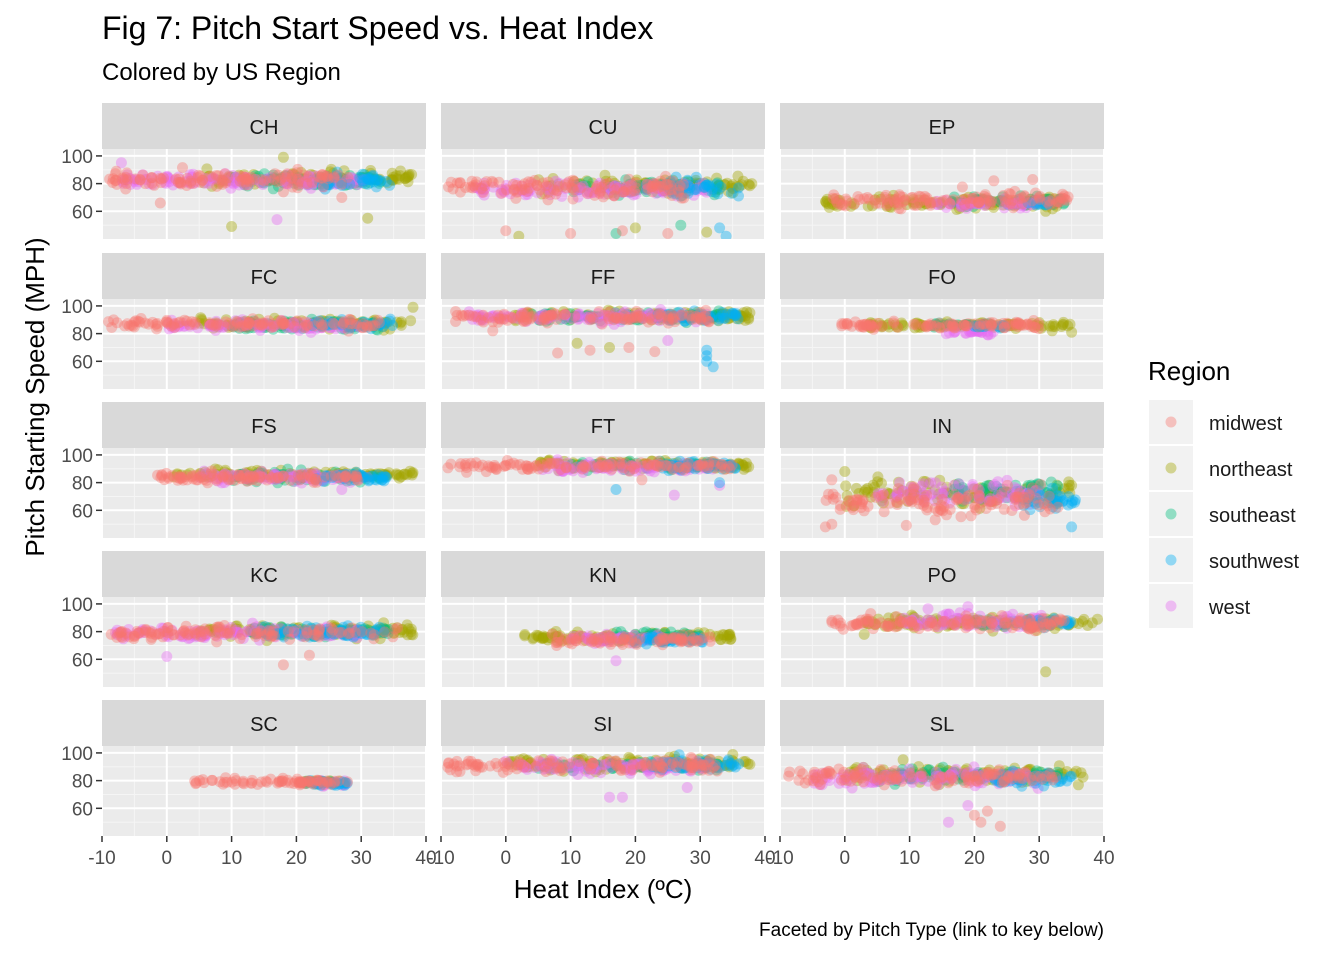 This screenshot has height=960, width=1344. What do you see at coordinates (264, 278) in the screenshot?
I see `facet-strip-label: FC` at bounding box center [264, 278].